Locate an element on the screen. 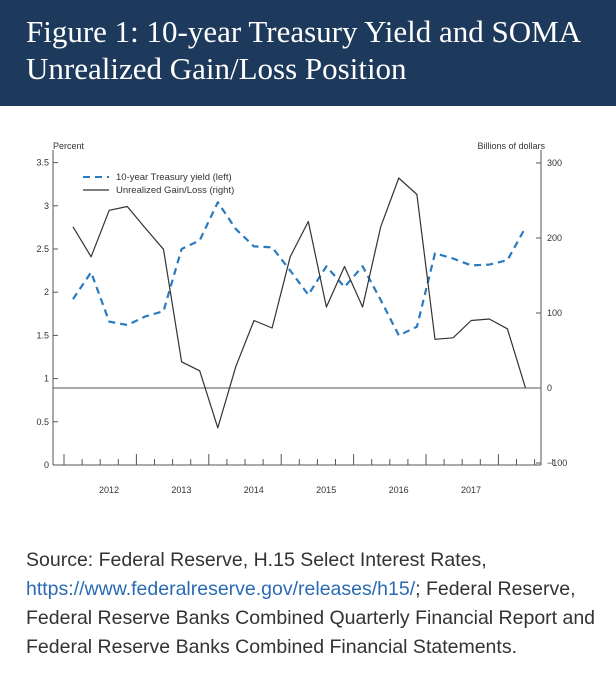 The width and height of the screenshot is (616, 688). left-tick-label: 1.5 is located at coordinates (42, 335).